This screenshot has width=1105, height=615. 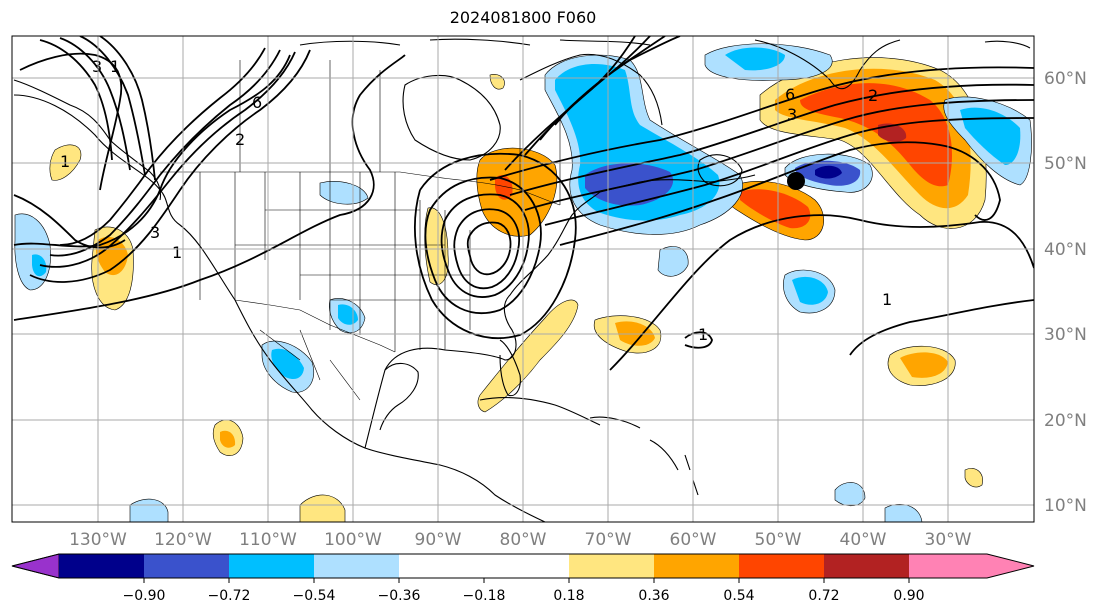 I want to click on state-borders, so click(x=335, y=262).